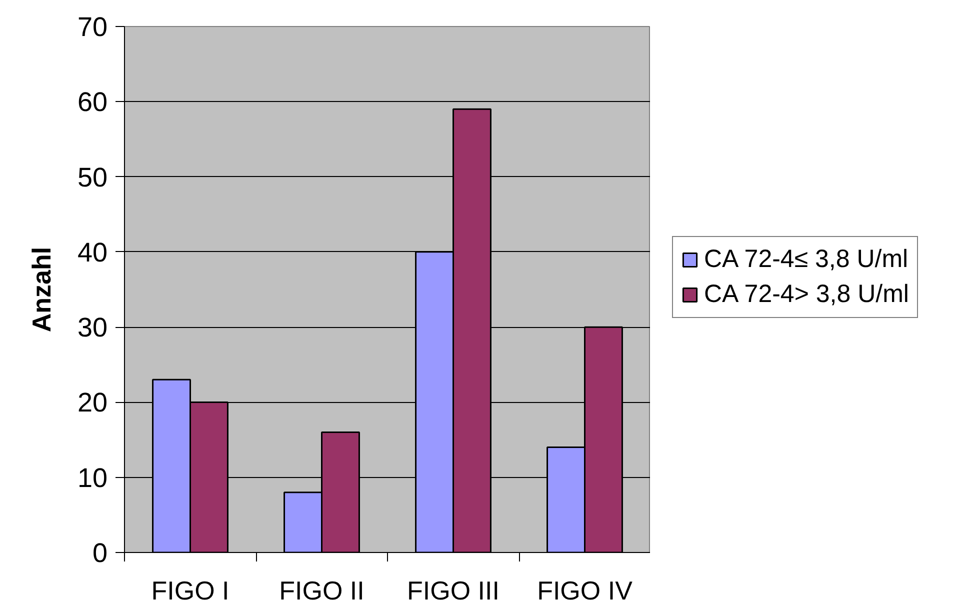 The width and height of the screenshot is (970, 609). Describe the element at coordinates (92, 477) in the screenshot. I see `y-tick-label: 10` at that location.